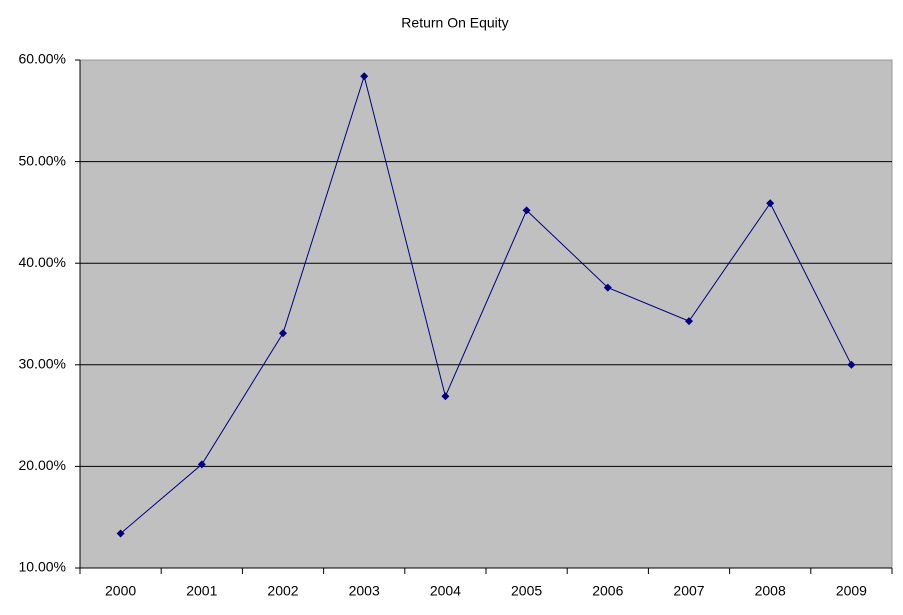 The width and height of the screenshot is (903, 615). I want to click on y-tick-label: 10.00%, so click(42, 567).